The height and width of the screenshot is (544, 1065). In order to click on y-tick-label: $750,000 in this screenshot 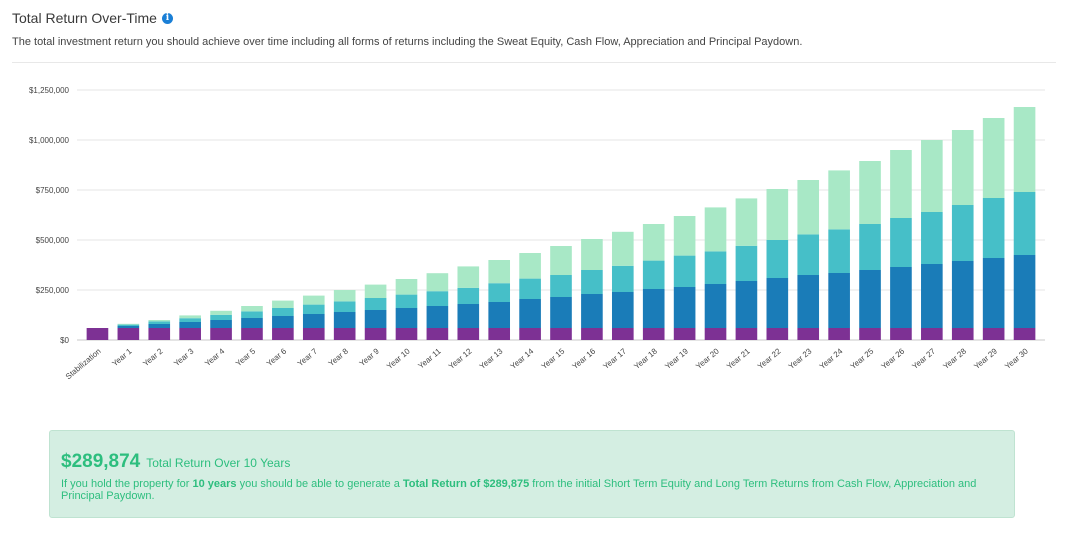, I will do `click(53, 190)`.